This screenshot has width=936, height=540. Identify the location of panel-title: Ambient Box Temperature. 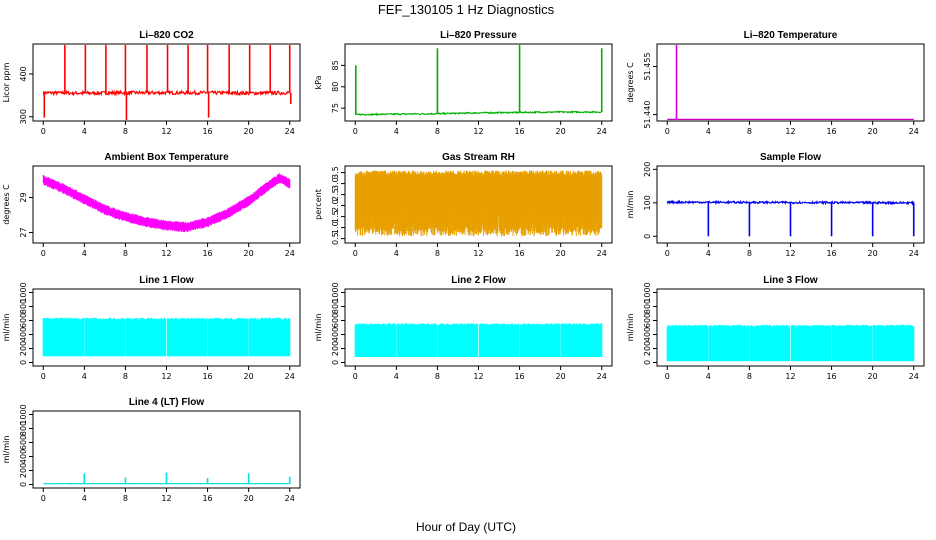
(166, 157).